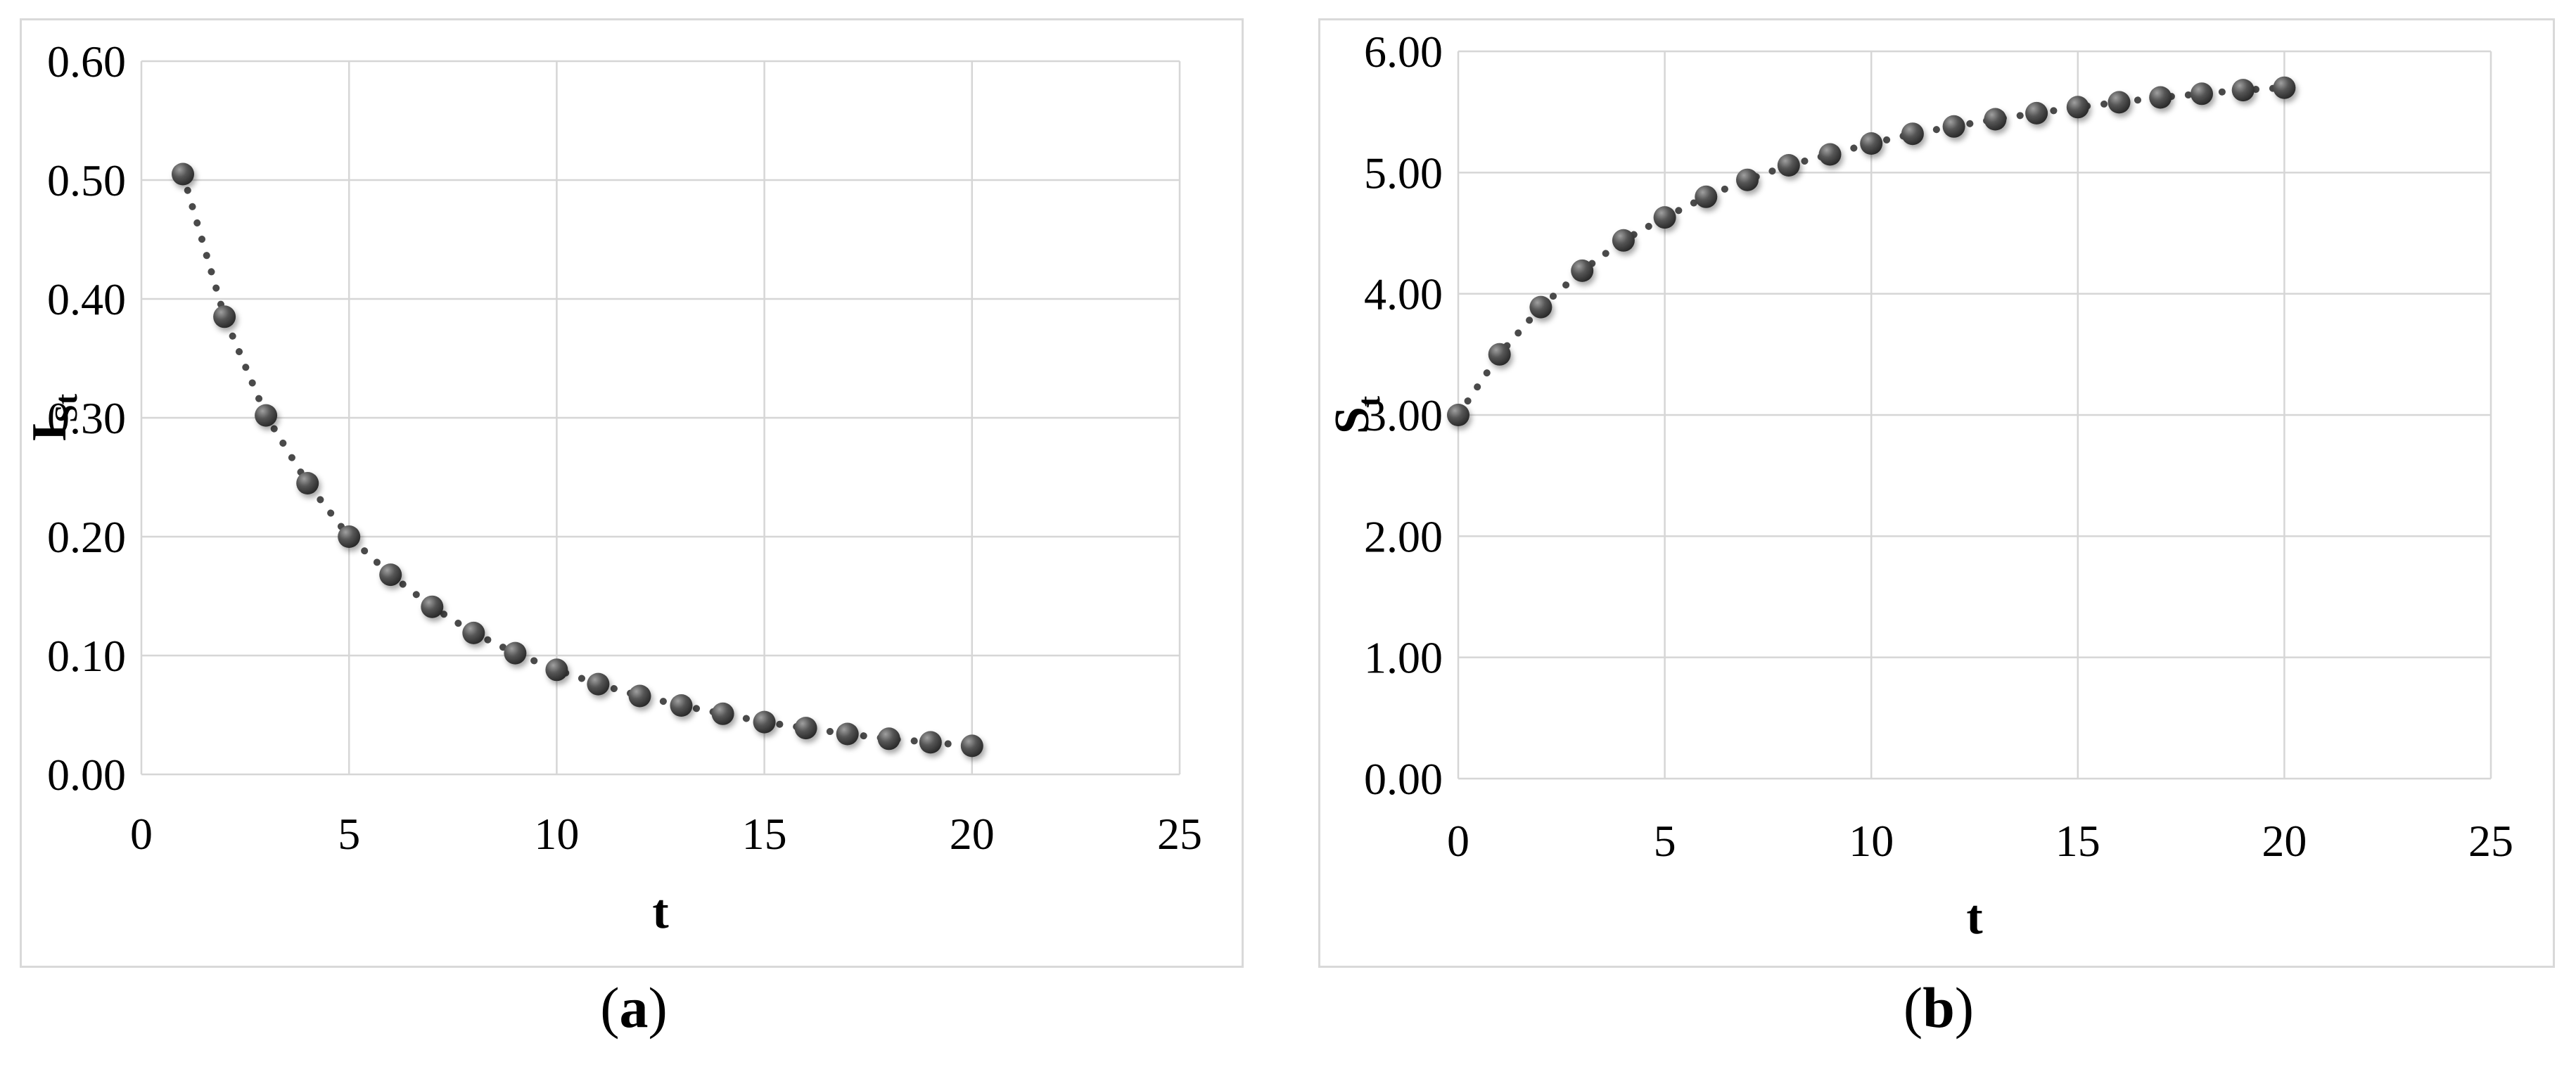  What do you see at coordinates (1403, 415) in the screenshot?
I see `y-tick-label: 3.00` at bounding box center [1403, 415].